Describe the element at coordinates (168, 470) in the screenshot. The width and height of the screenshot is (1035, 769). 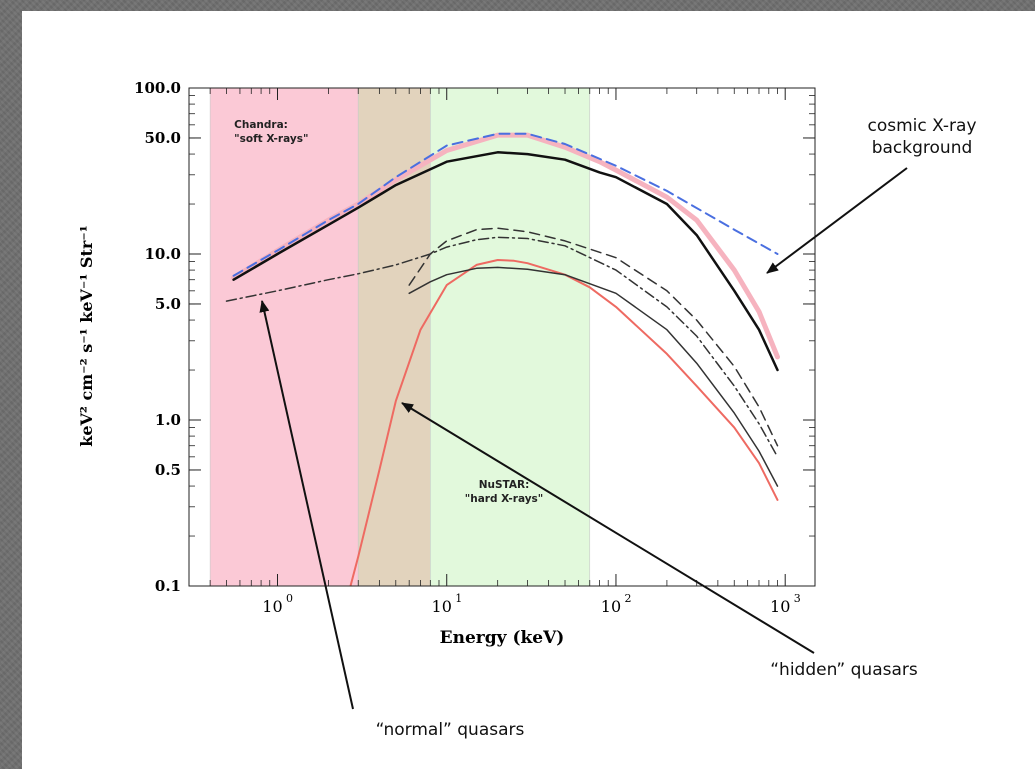
I see `y-tick-label: 0.5` at that location.